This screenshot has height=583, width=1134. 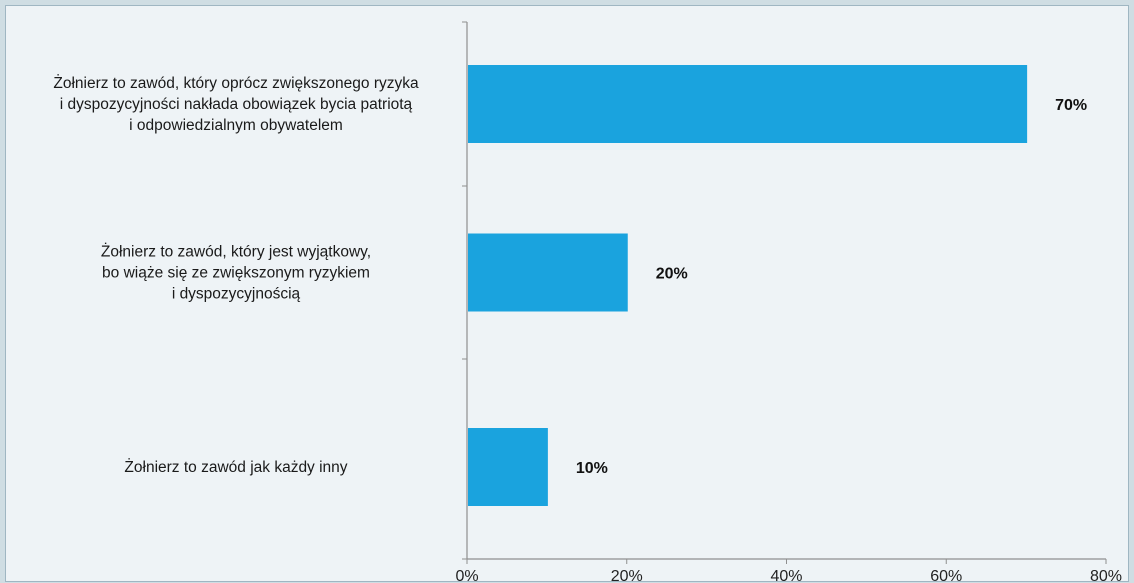 I want to click on category-label-line: i odpowiedzialnym obywatelem, so click(x=236, y=125).